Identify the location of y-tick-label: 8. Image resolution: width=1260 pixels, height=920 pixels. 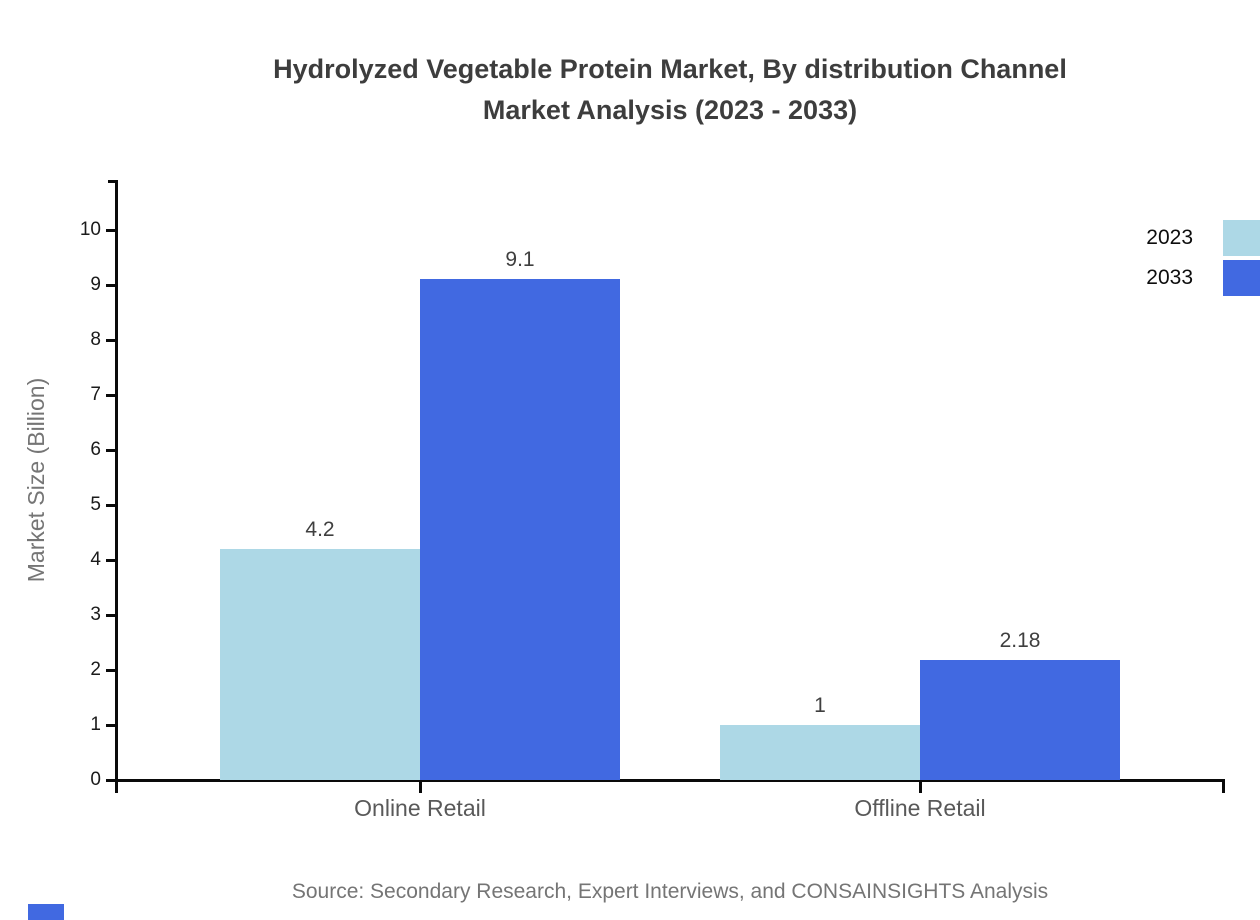
(95, 339).